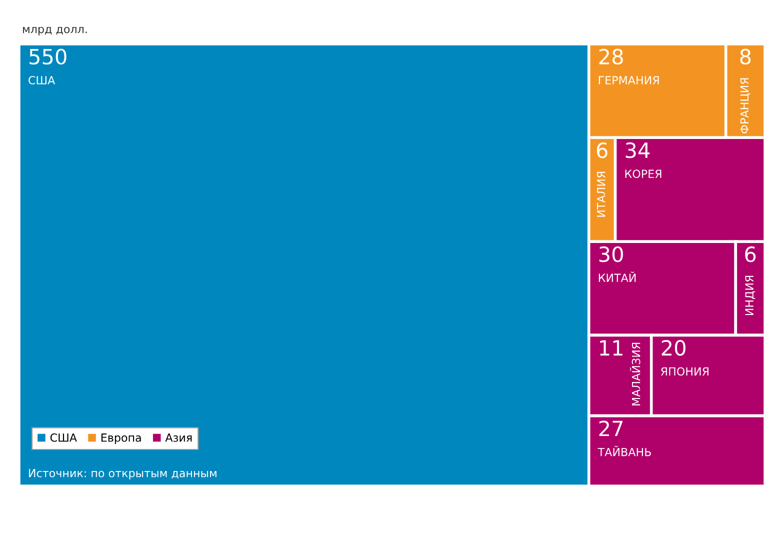 Image resolution: width=784 pixels, height=539 pixels. Describe the element at coordinates (122, 474) in the screenshot. I see `text: Источник: по открытым данным` at that location.